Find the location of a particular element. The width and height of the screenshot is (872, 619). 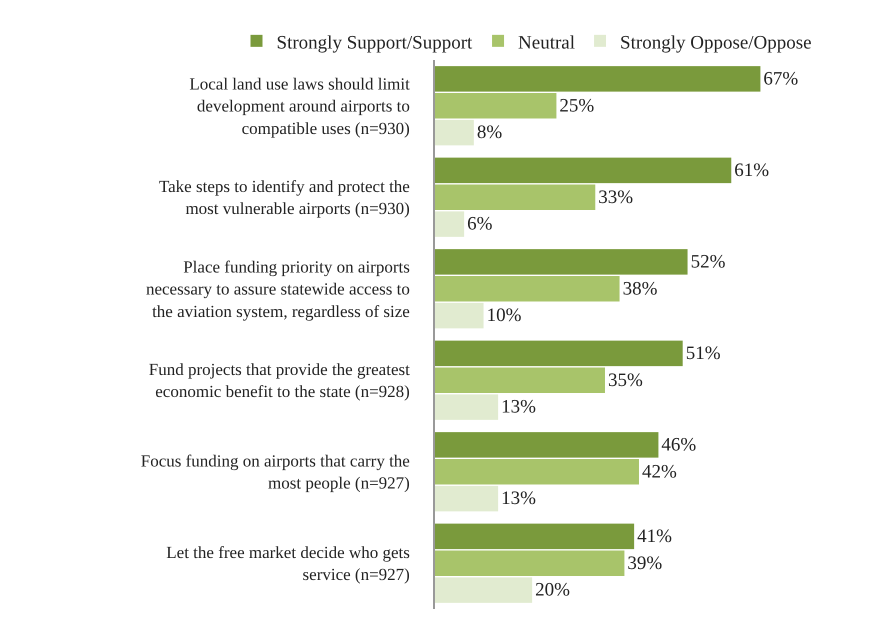

y-tick-label: Take steps to identify and protect the most vulnerable airports (n=930) is located at coordinates (284, 197).